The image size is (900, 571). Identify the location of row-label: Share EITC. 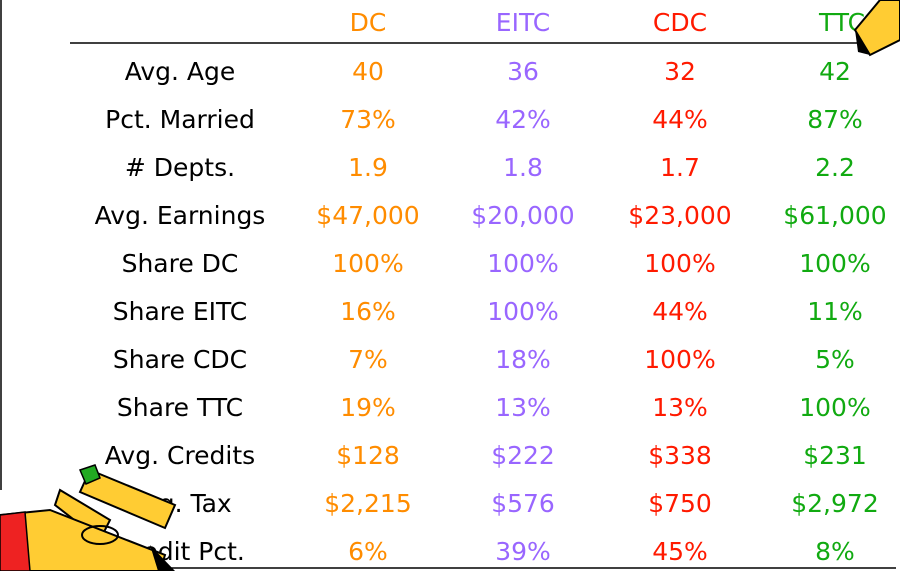
(180, 311).